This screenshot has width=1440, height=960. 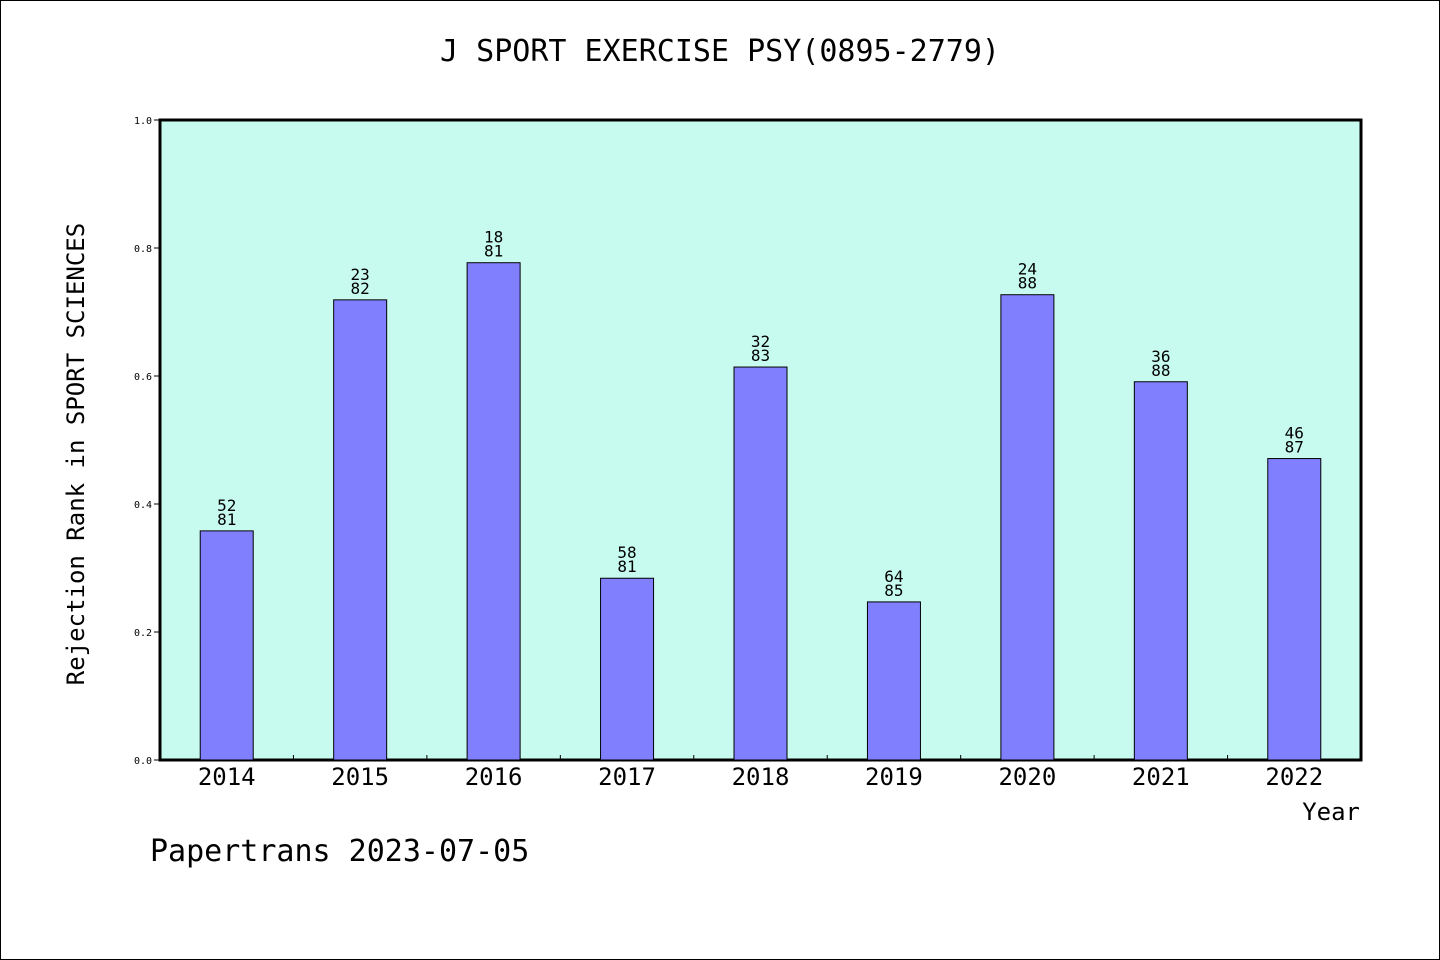 What do you see at coordinates (894, 777) in the screenshot?
I see `x-tick-label: 2019` at bounding box center [894, 777].